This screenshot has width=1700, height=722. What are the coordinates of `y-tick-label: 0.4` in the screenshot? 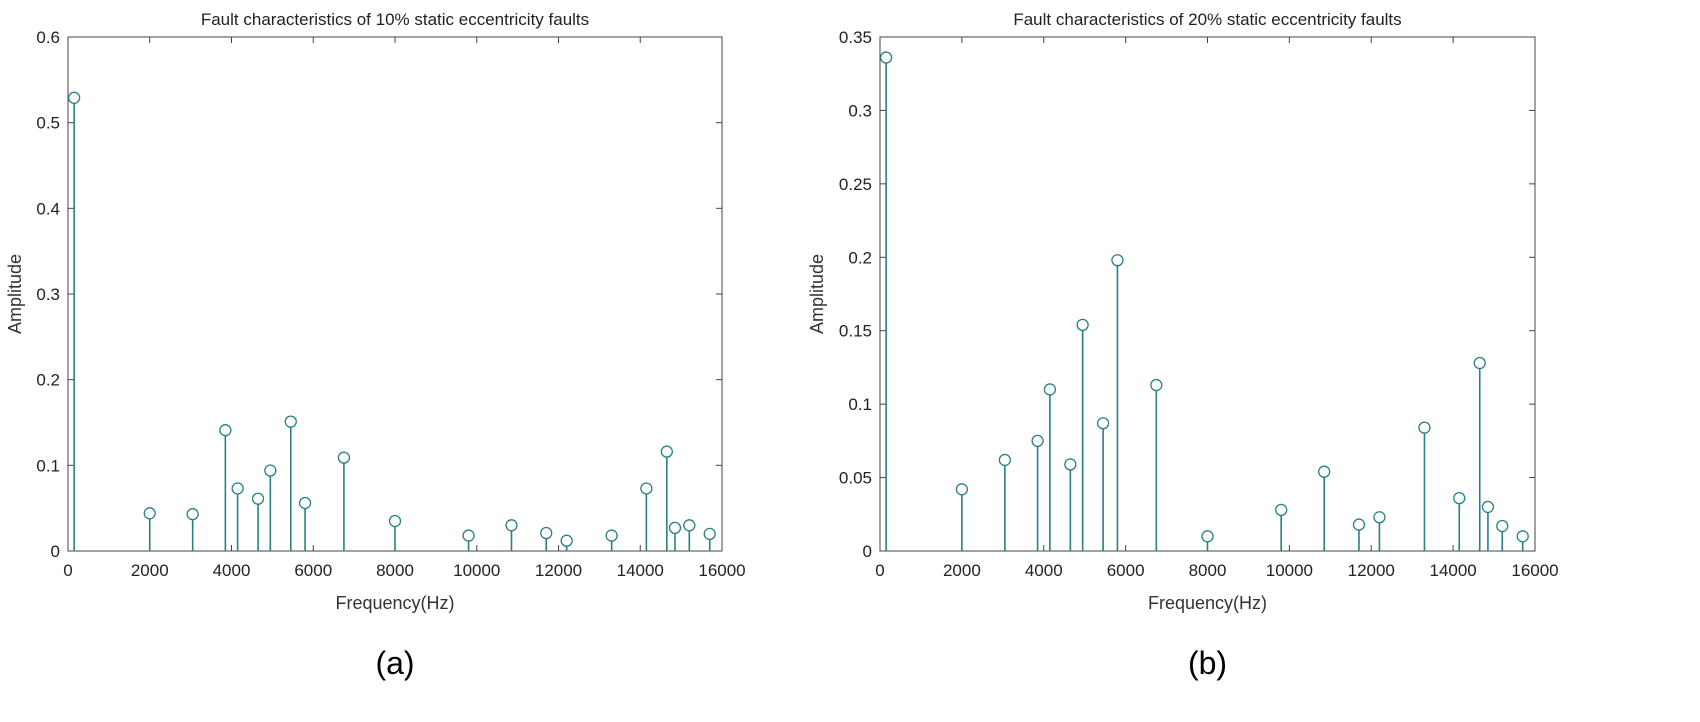 It's located at (48, 208).